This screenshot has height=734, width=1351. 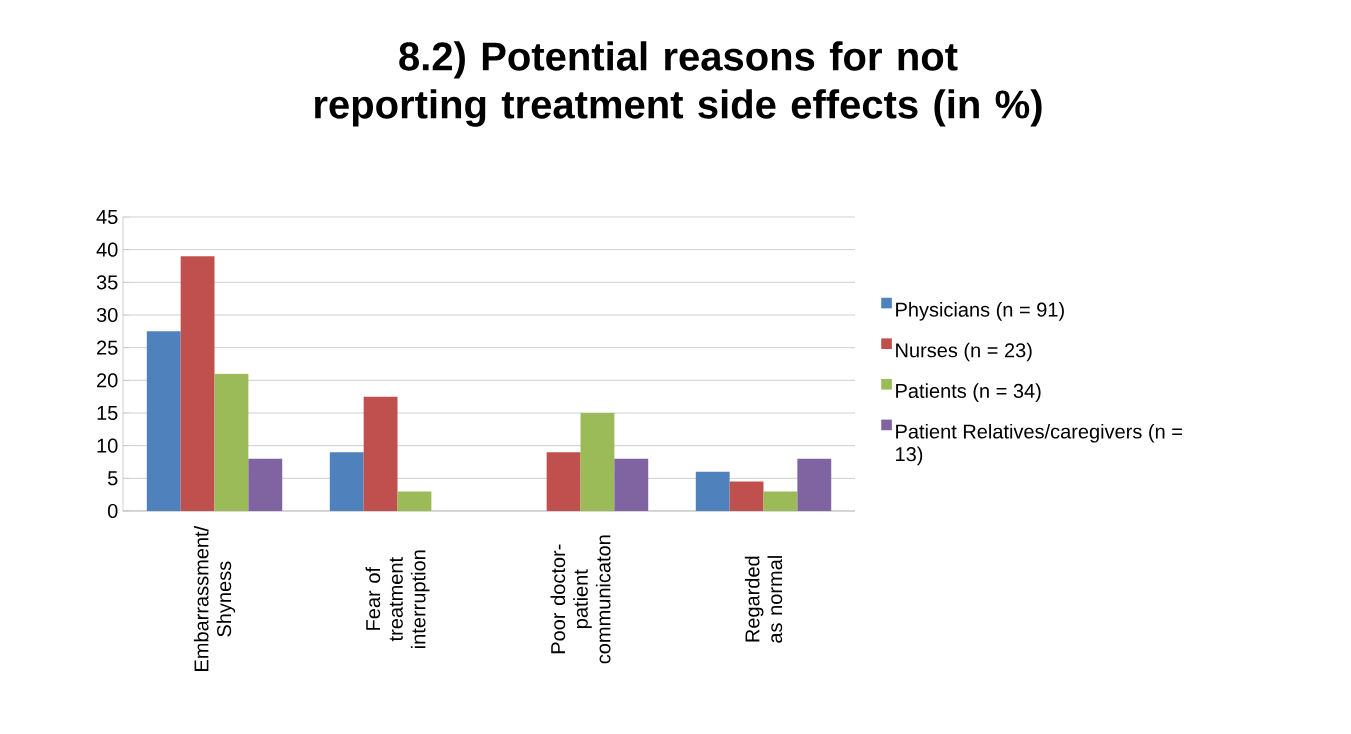 I want to click on y-tick-label: 25, so click(x=107, y=347).